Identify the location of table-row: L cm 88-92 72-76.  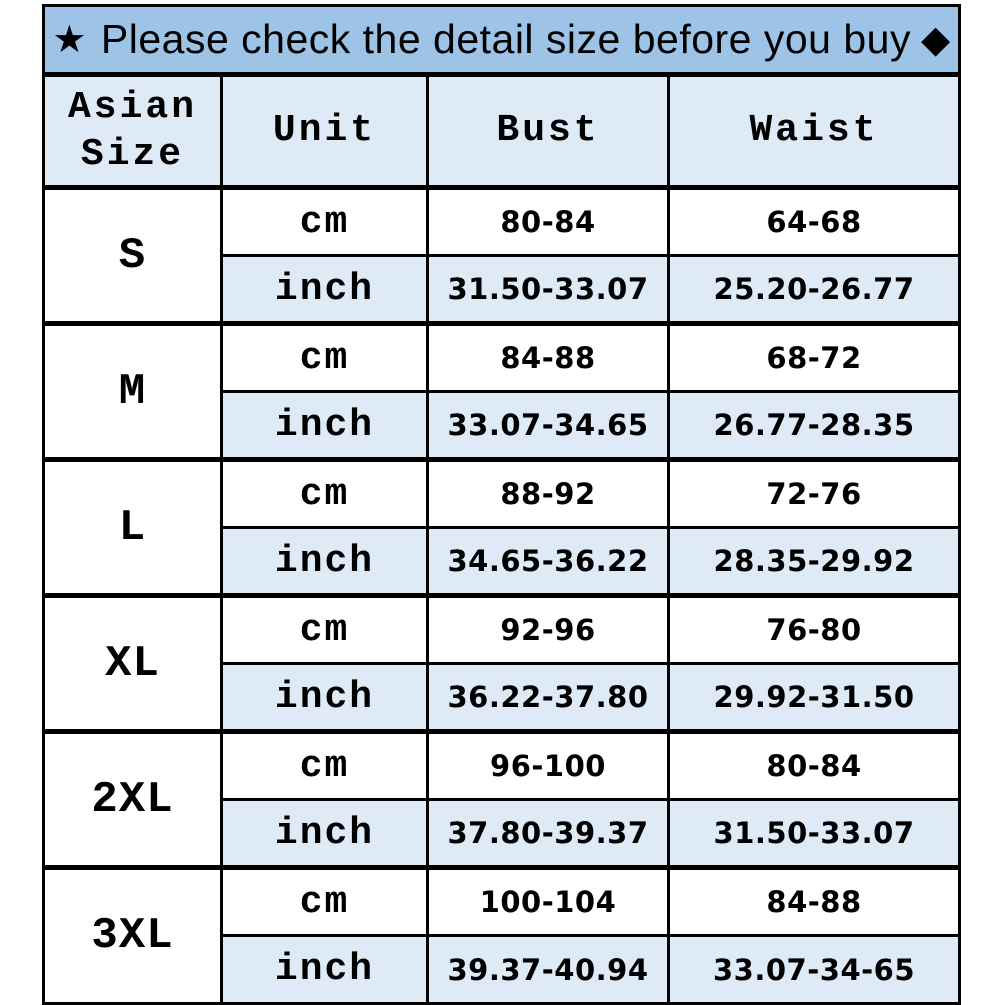
(502, 527).